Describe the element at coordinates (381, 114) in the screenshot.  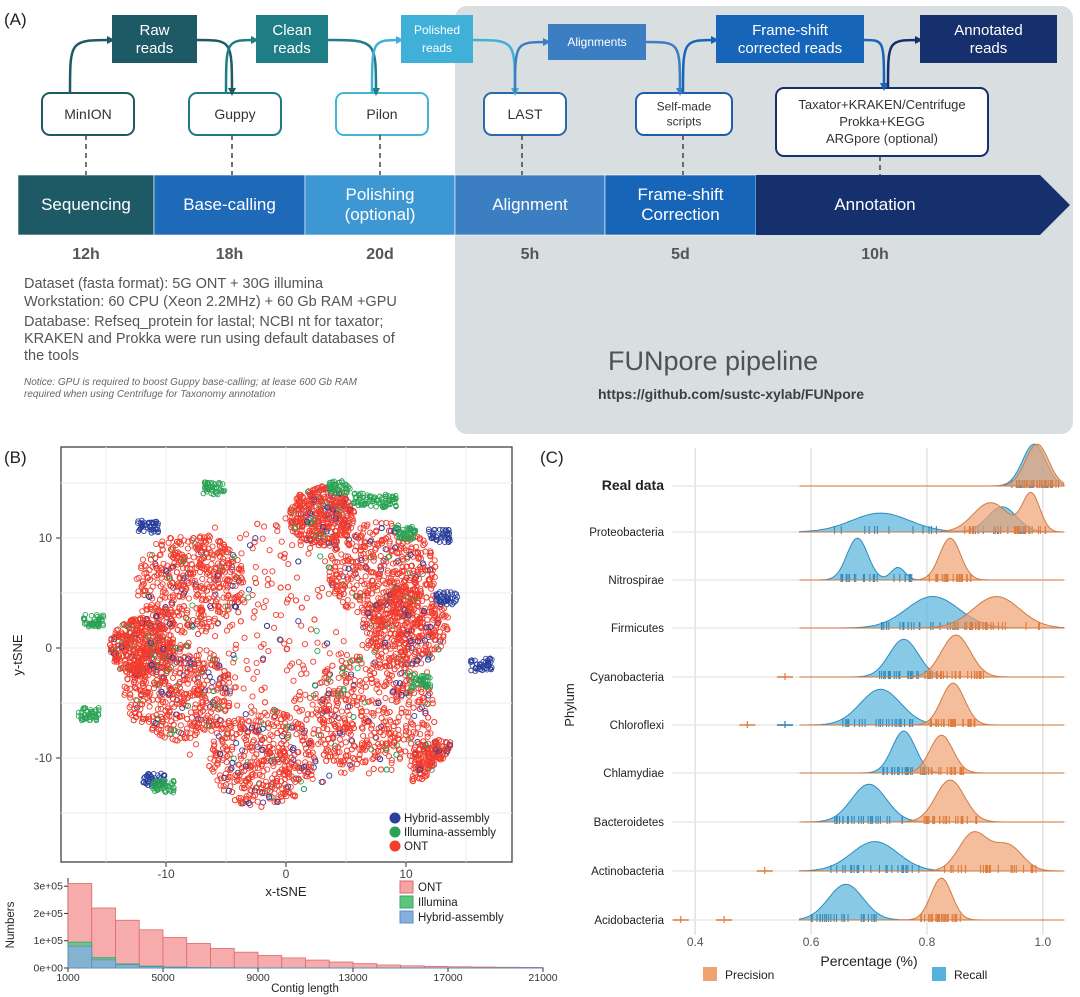
I see `tool-label-2: Pilon` at that location.